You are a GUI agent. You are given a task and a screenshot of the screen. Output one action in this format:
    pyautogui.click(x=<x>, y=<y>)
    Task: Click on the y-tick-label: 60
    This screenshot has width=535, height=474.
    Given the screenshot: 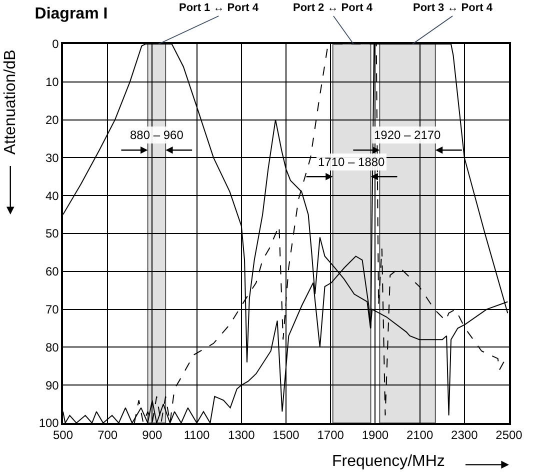 What is the action you would take?
    pyautogui.click(x=52, y=271)
    